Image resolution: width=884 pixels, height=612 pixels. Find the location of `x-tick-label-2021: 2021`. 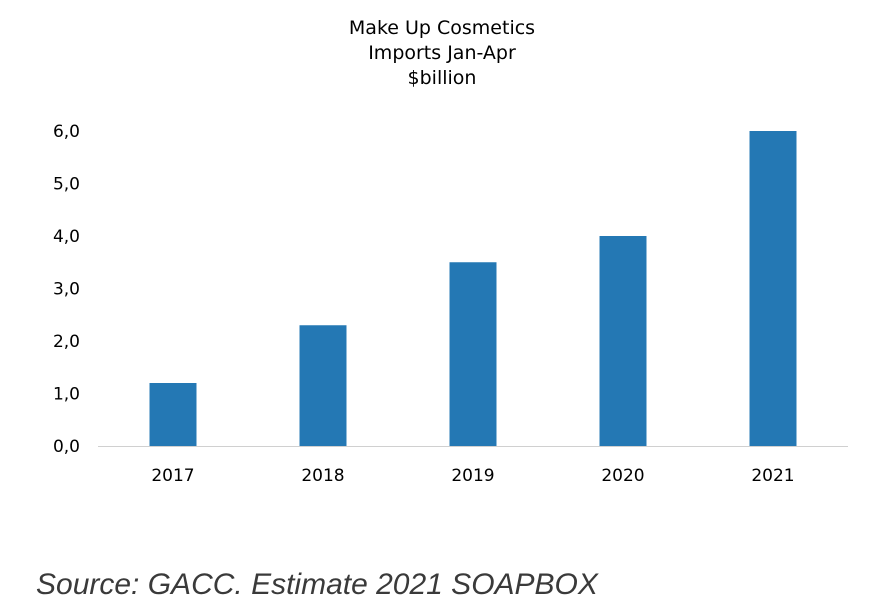

x-tick-label-2021: 2021 is located at coordinates (772, 476).